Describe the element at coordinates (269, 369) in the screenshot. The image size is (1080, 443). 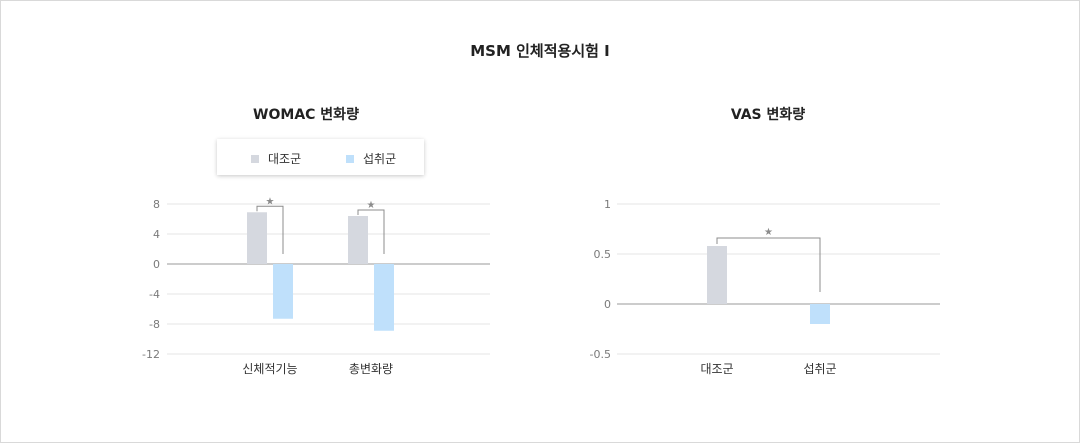
I see `x-category-label: 신체적기능` at that location.